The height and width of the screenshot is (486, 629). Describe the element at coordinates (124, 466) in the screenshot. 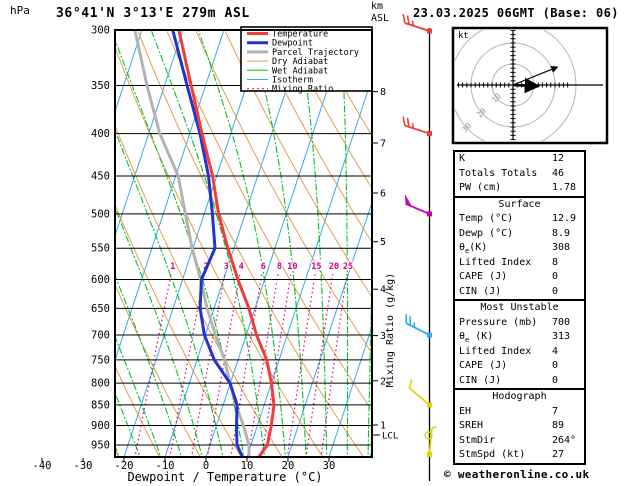

I see `svg-text: -20` at that location.